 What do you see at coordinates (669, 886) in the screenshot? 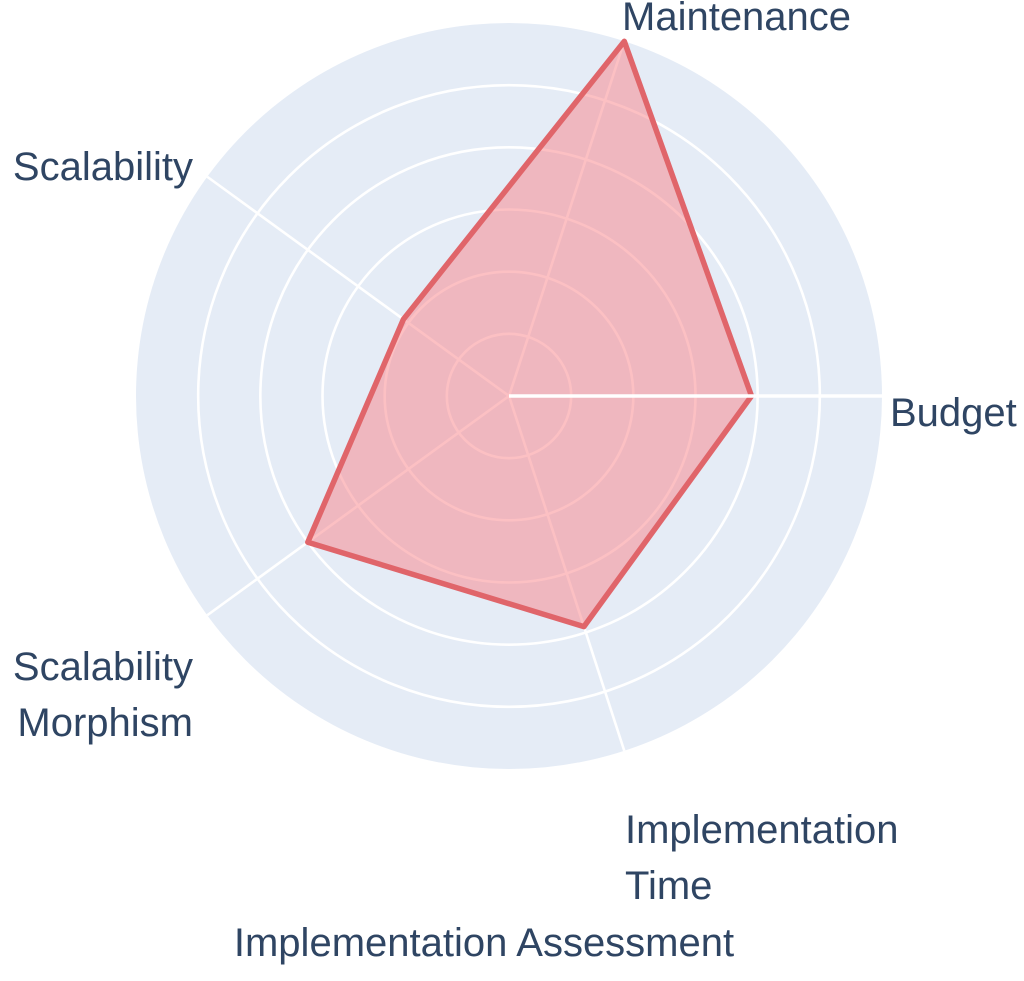
I see `axis-label-text: Time` at bounding box center [669, 886].